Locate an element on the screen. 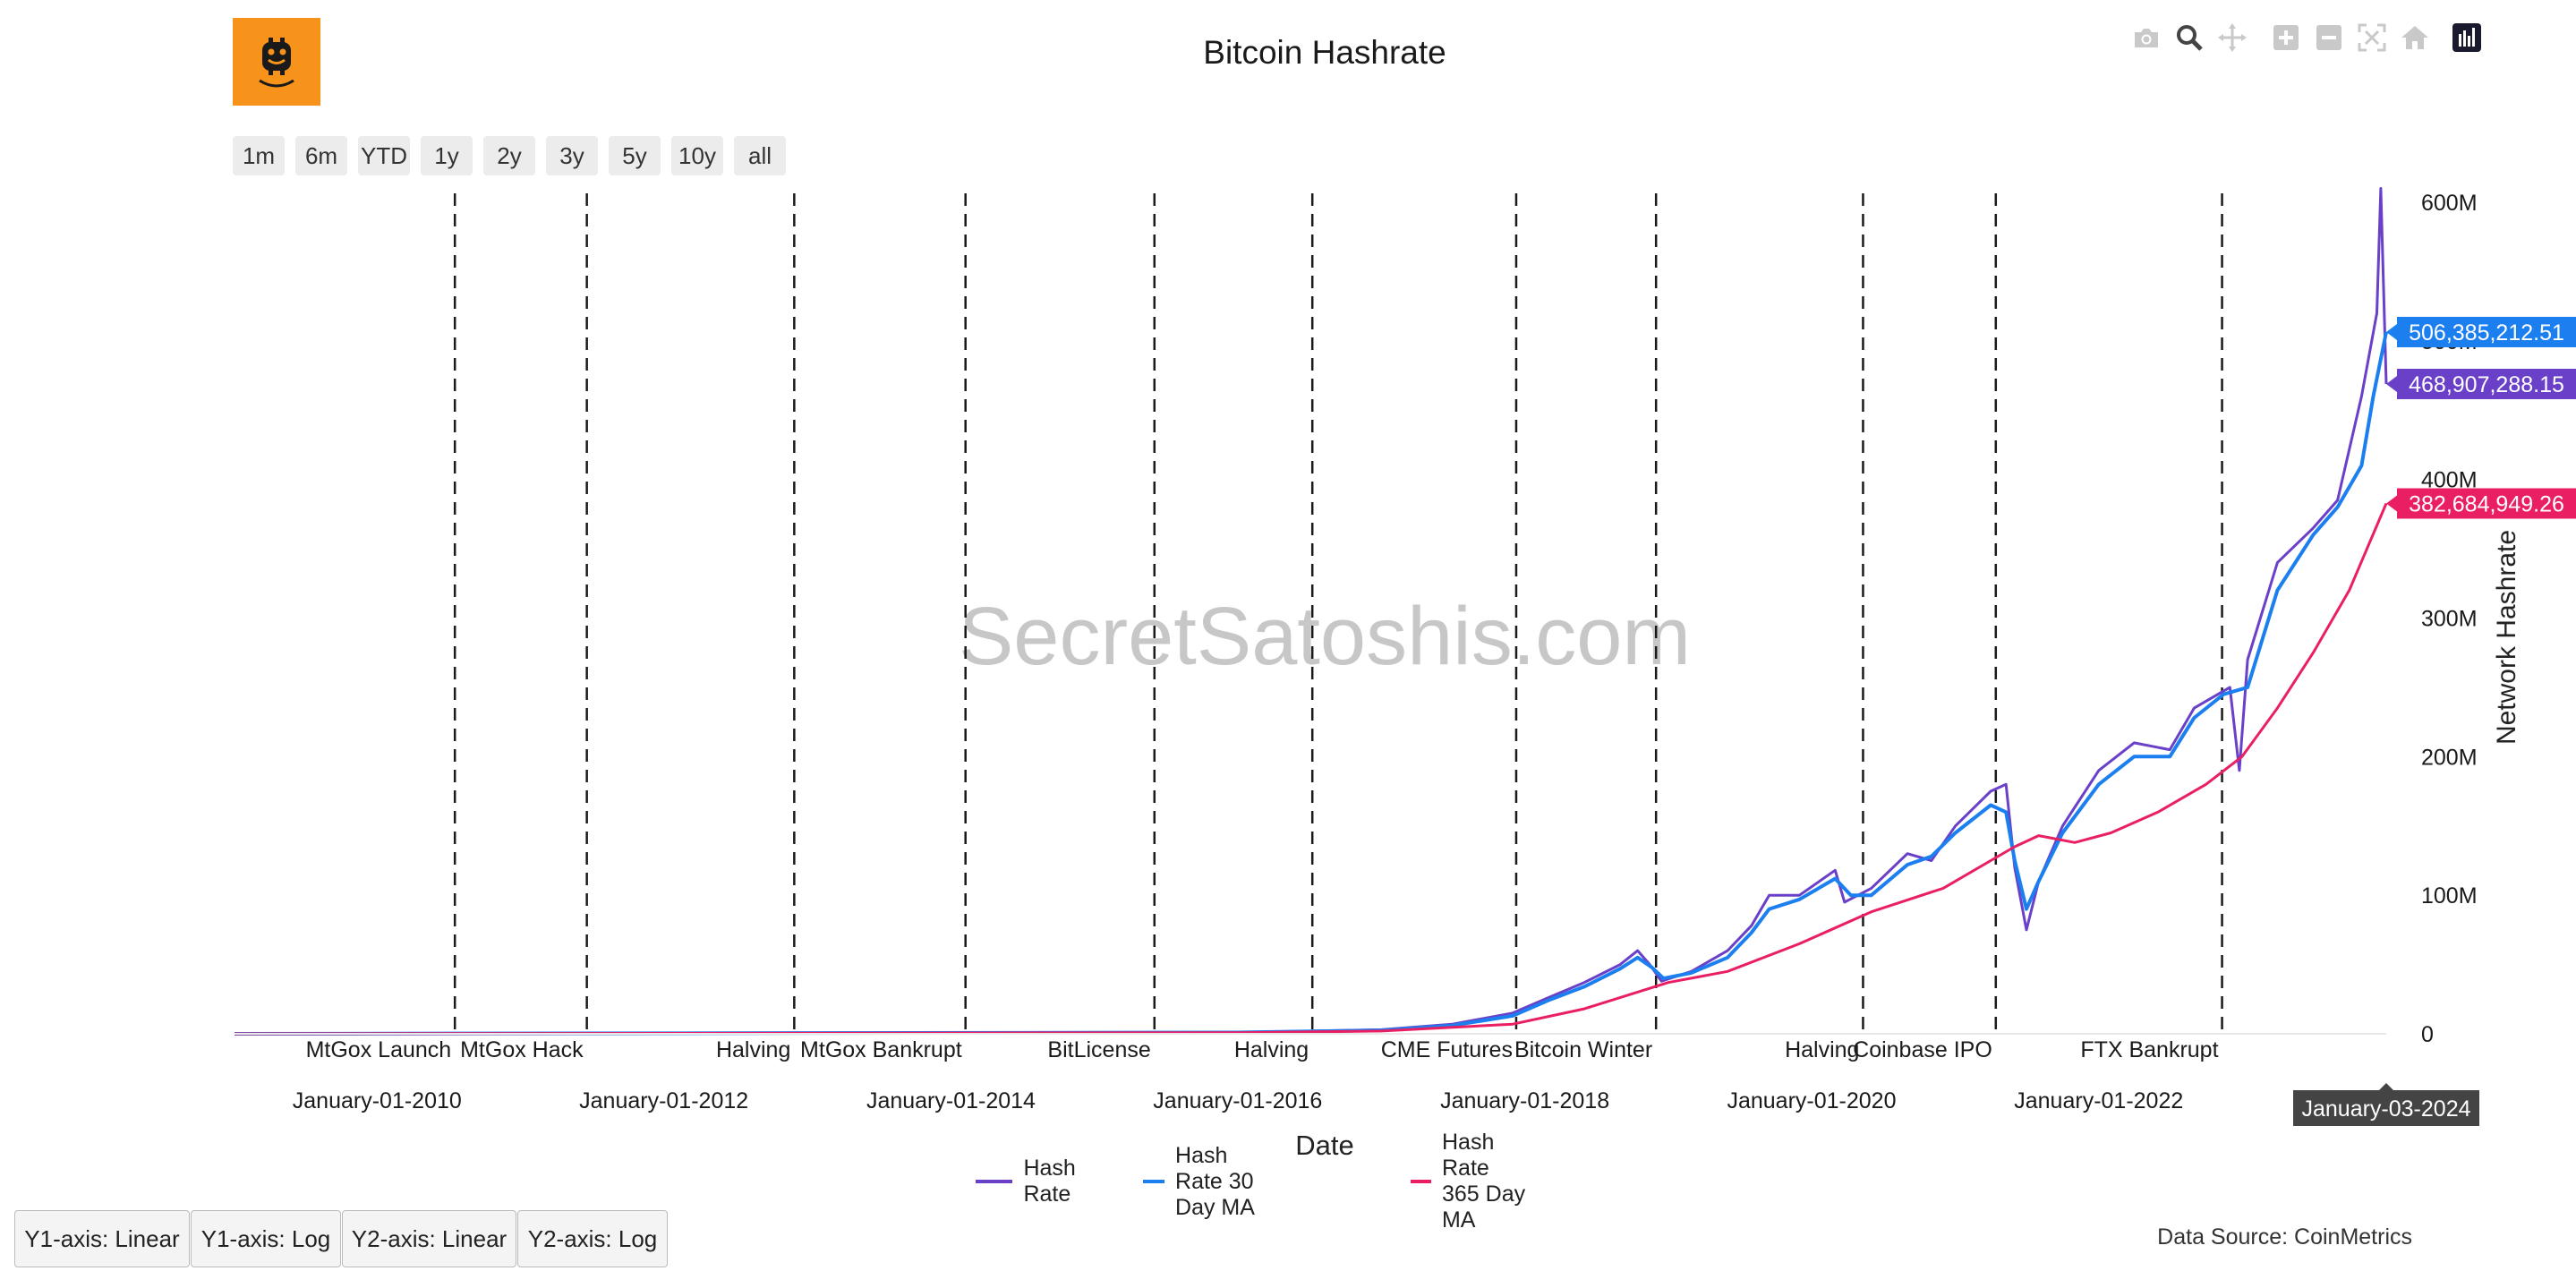 This screenshot has height=1271, width=2576. zoom-icon is located at coordinates (2189, 37).